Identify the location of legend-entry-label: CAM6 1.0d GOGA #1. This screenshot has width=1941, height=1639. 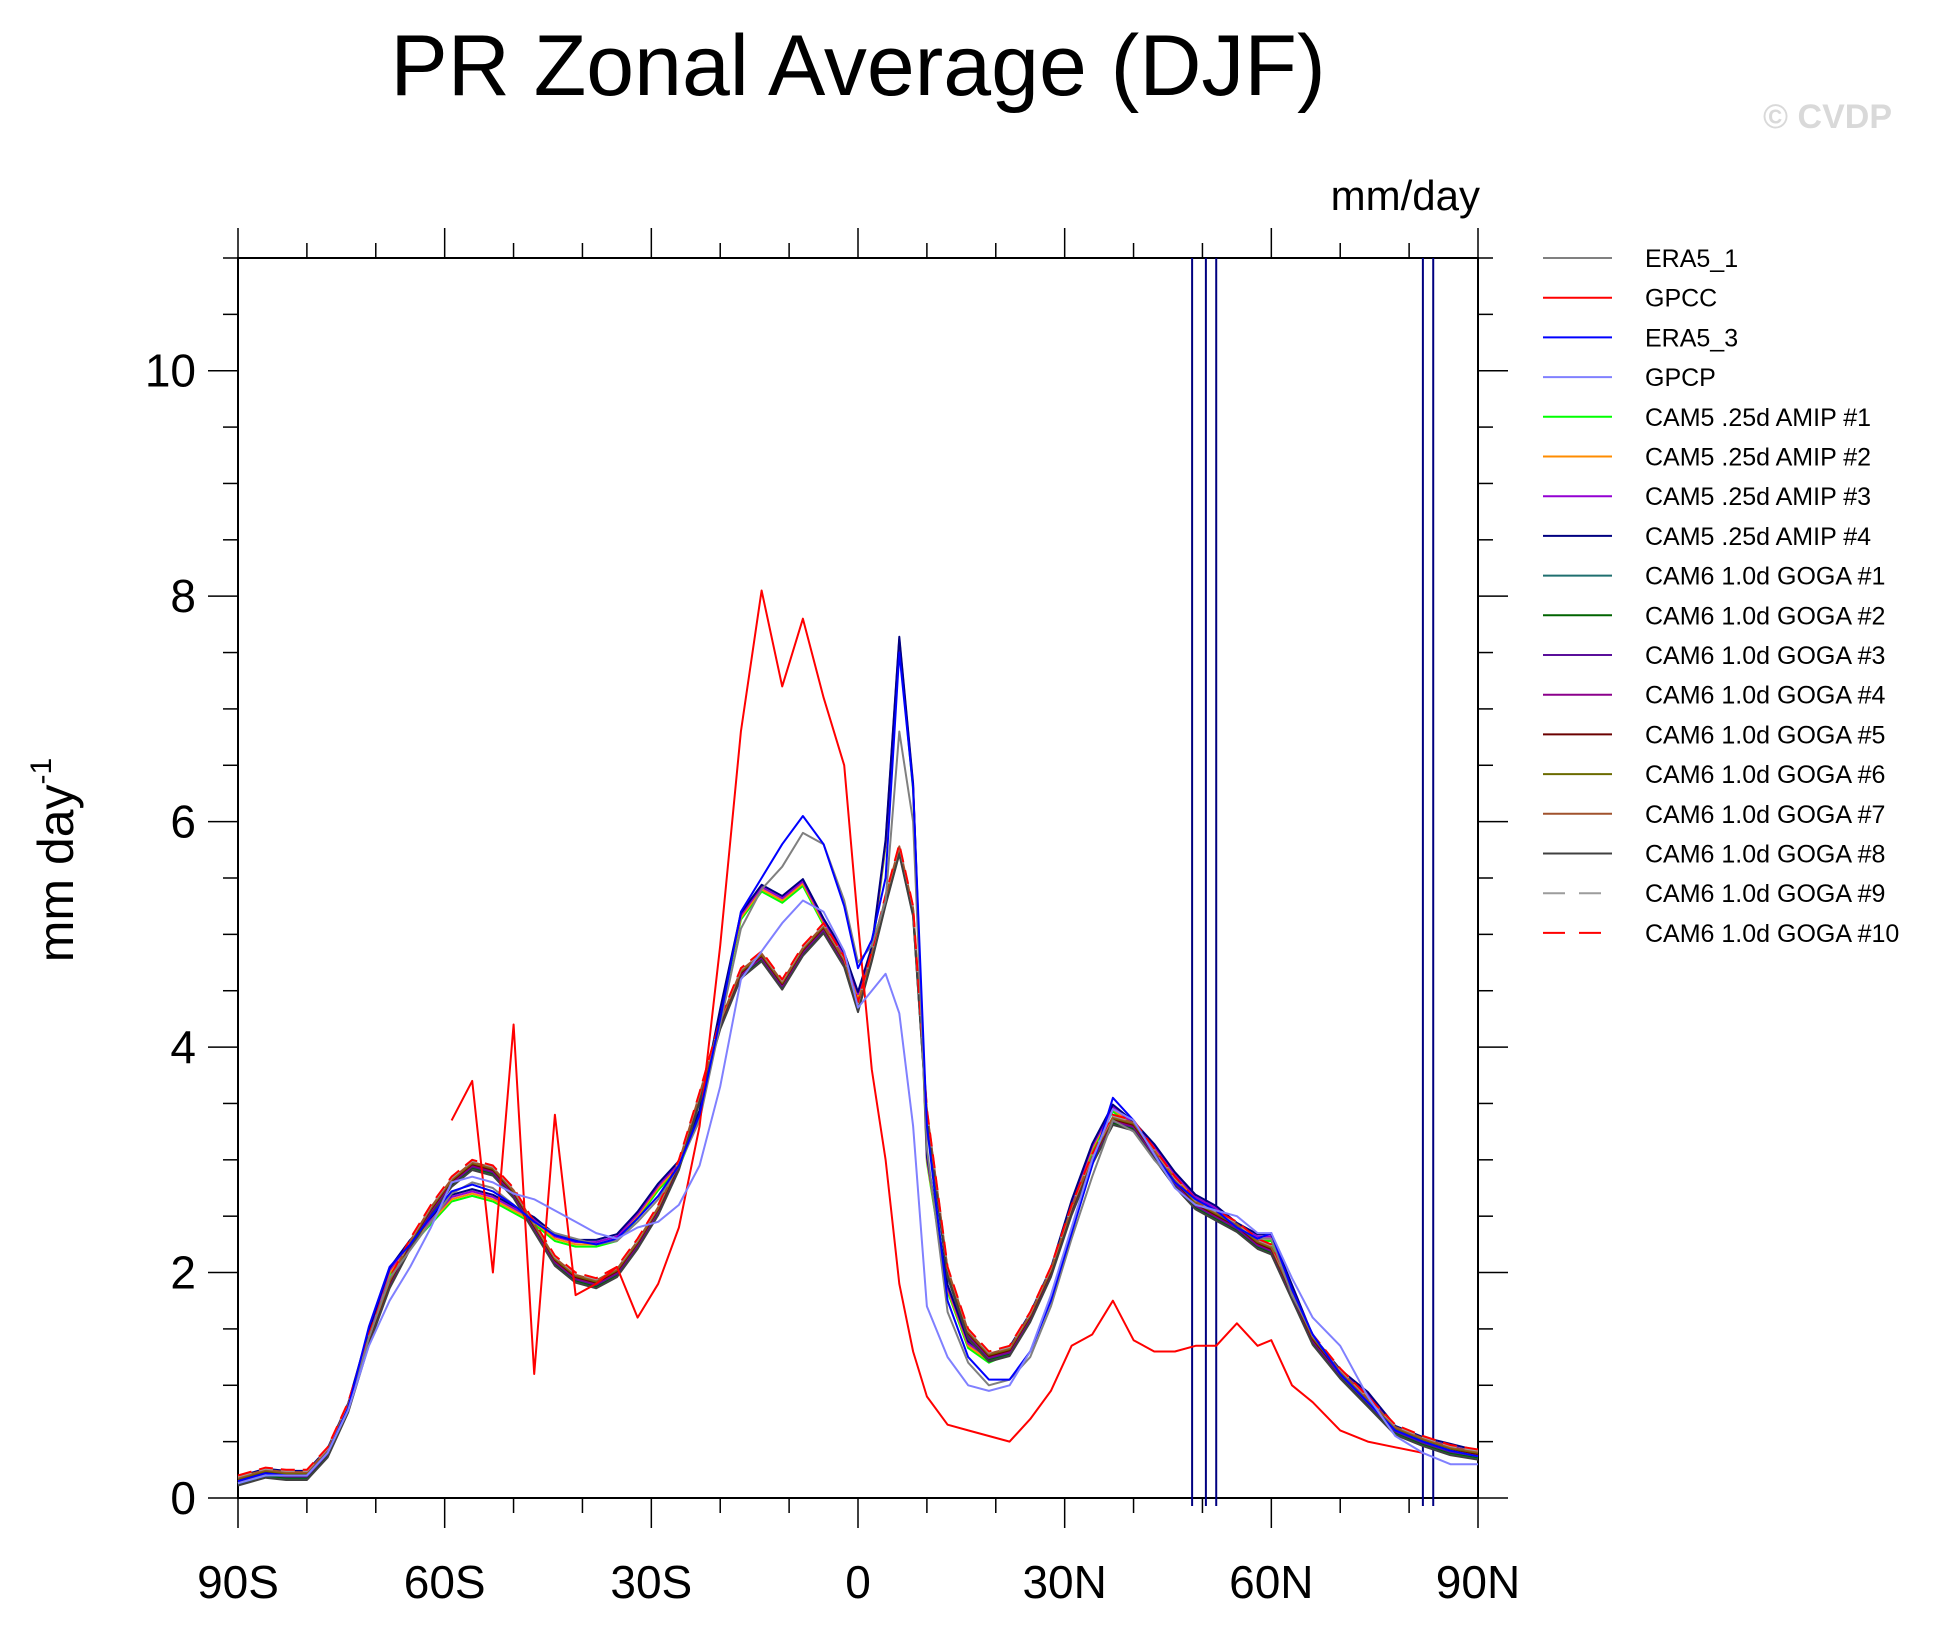
(1765, 577).